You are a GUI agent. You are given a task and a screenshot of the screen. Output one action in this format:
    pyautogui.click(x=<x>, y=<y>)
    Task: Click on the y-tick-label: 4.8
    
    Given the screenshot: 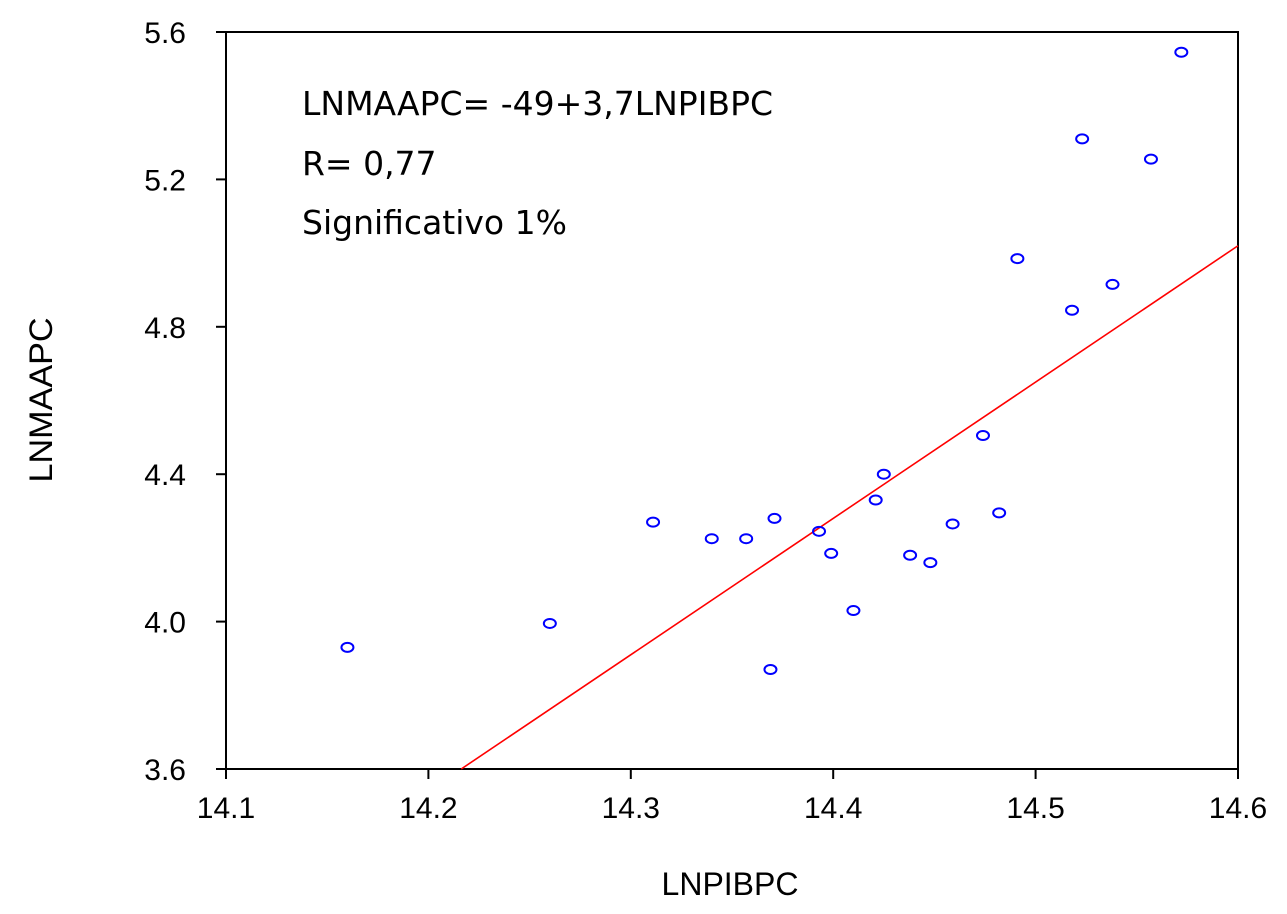 What is the action you would take?
    pyautogui.click(x=165, y=328)
    